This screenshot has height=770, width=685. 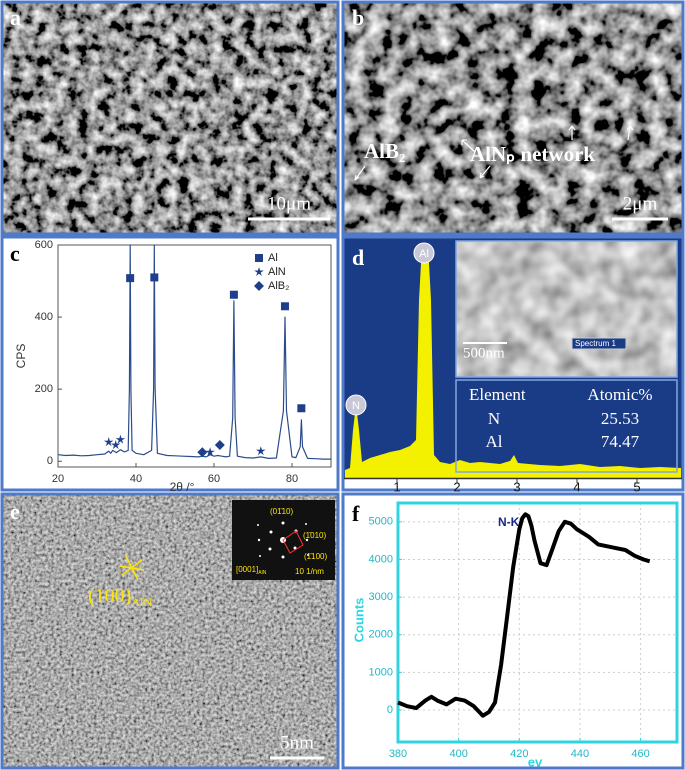 What do you see at coordinates (494, 441) in the screenshot?
I see `table-cell: Al` at bounding box center [494, 441].